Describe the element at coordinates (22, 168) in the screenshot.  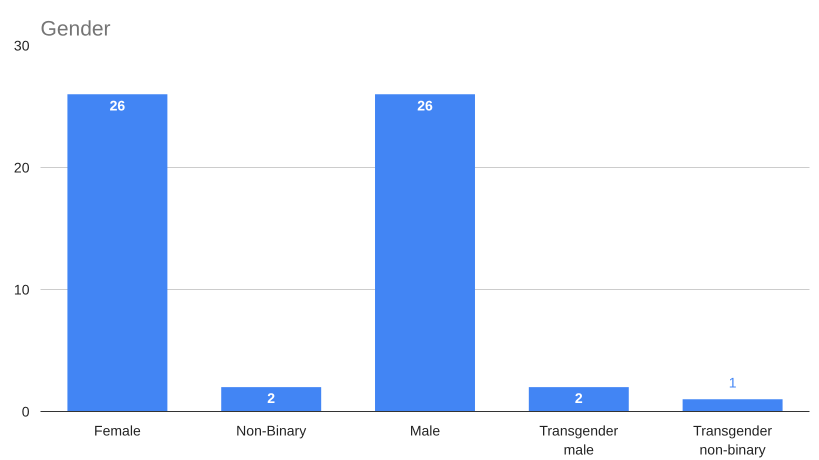
I see `y-tick-label: 20` at that location.